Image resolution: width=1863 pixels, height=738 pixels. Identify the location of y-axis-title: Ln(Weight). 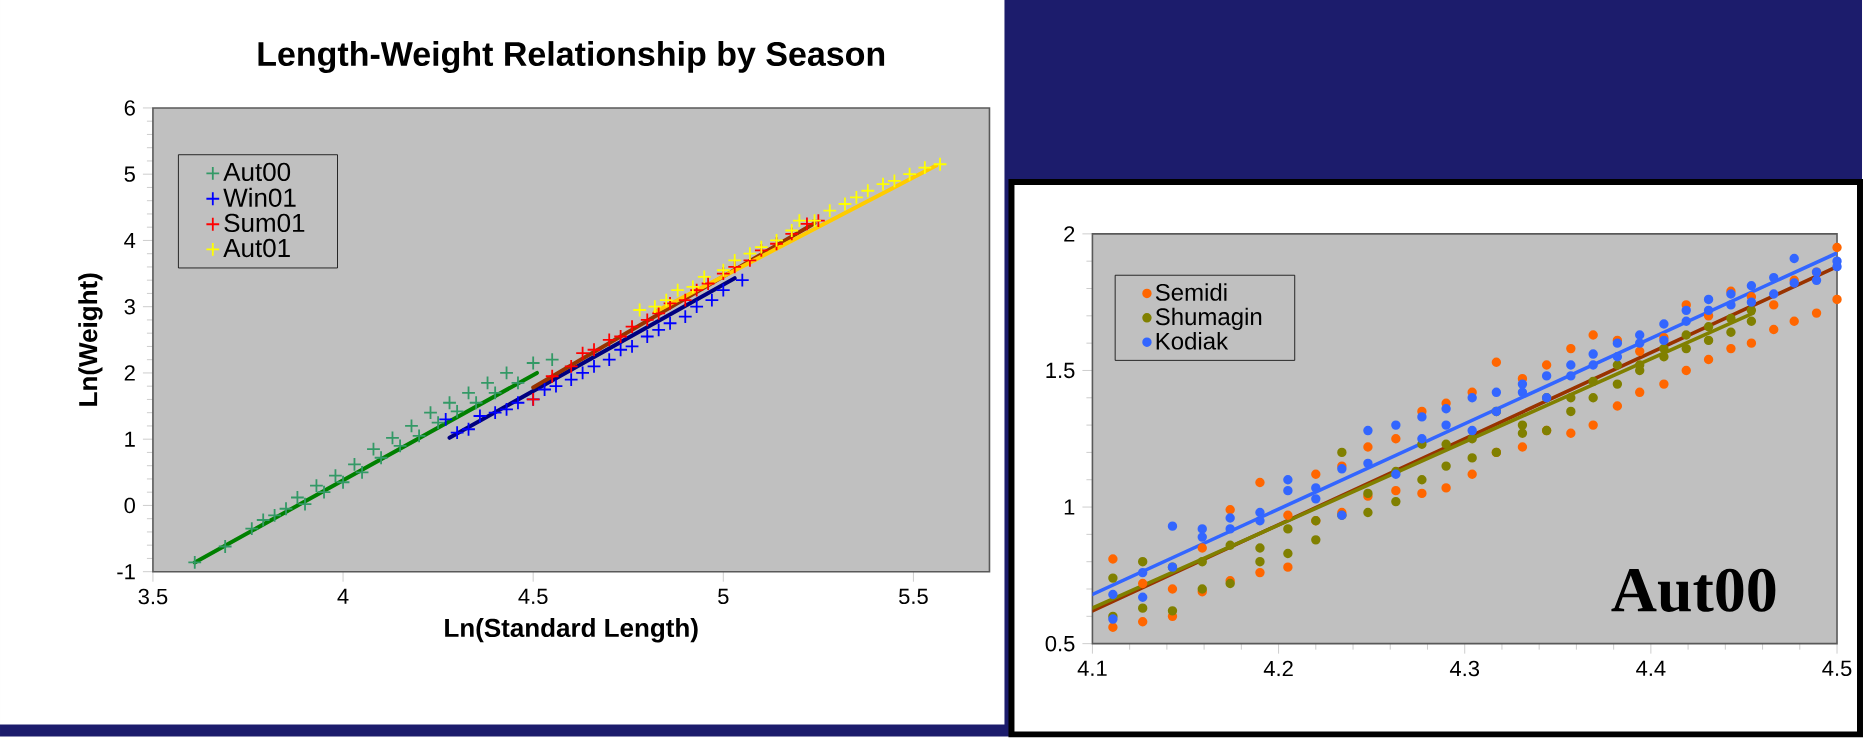
(90, 339).